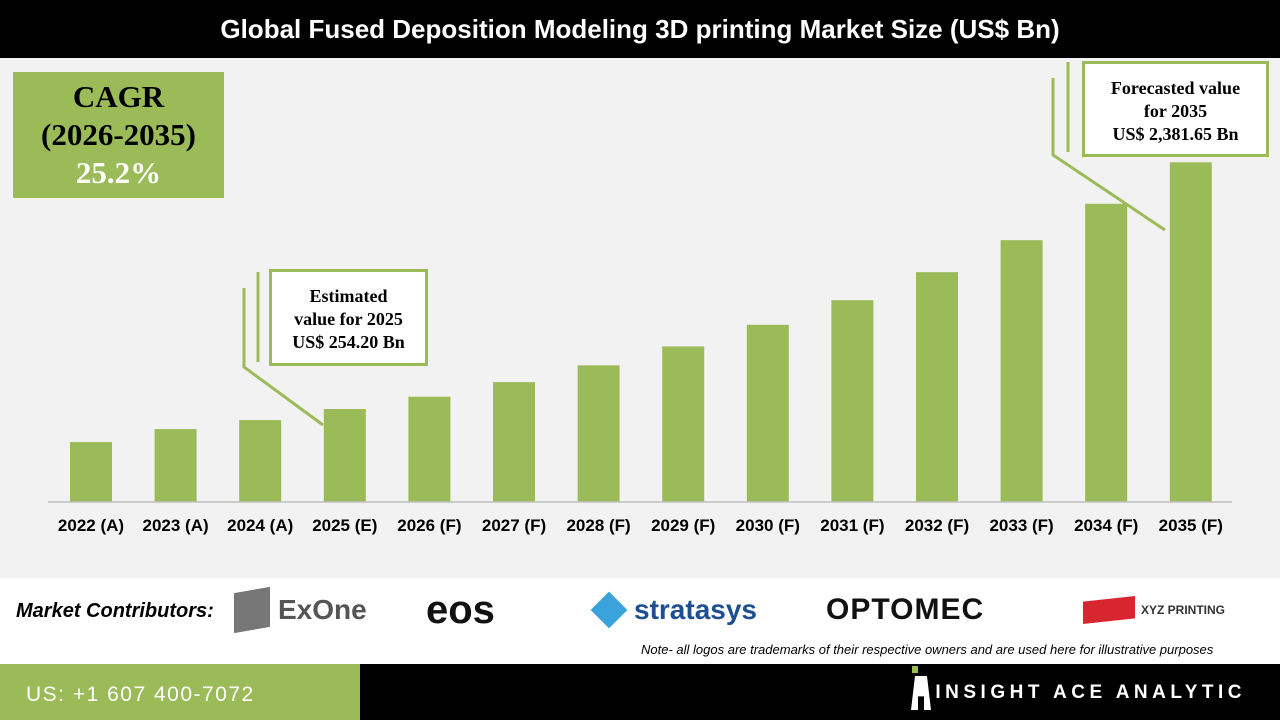 Image resolution: width=1280 pixels, height=726 pixels. Describe the element at coordinates (91, 472) in the screenshot. I see `bar-2022-A` at that location.